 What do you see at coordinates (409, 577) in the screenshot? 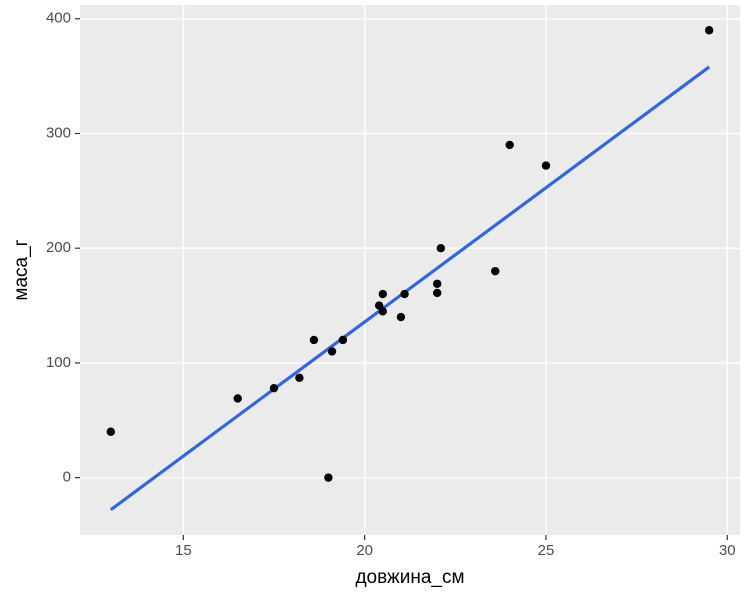
I see `x-axis-title: довжина_см` at bounding box center [409, 577].